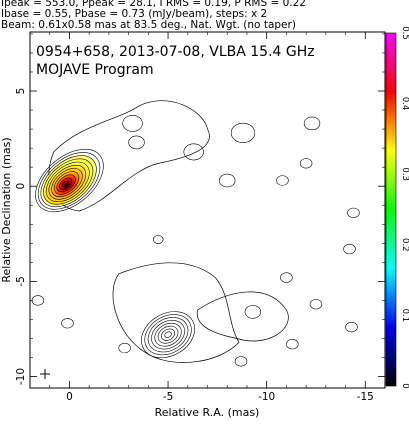 The image size is (409, 424). Describe the element at coordinates (21, 281) in the screenshot. I see `y-tick-label: -5` at that location.